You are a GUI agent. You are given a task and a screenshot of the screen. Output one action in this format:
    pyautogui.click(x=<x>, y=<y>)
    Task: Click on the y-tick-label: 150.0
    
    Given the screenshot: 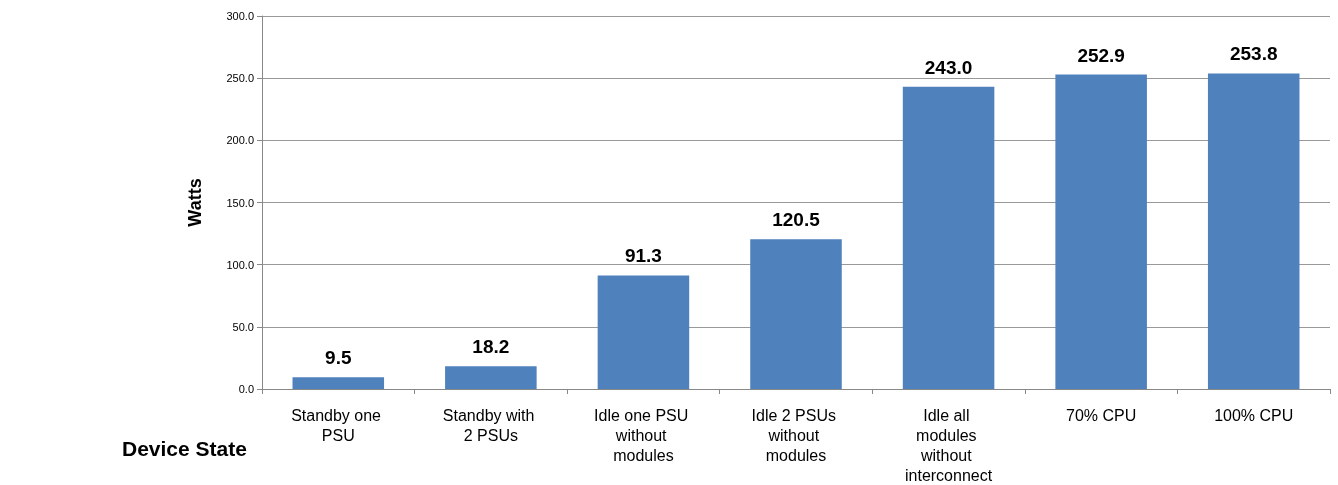 What is the action you would take?
    pyautogui.click(x=240, y=202)
    